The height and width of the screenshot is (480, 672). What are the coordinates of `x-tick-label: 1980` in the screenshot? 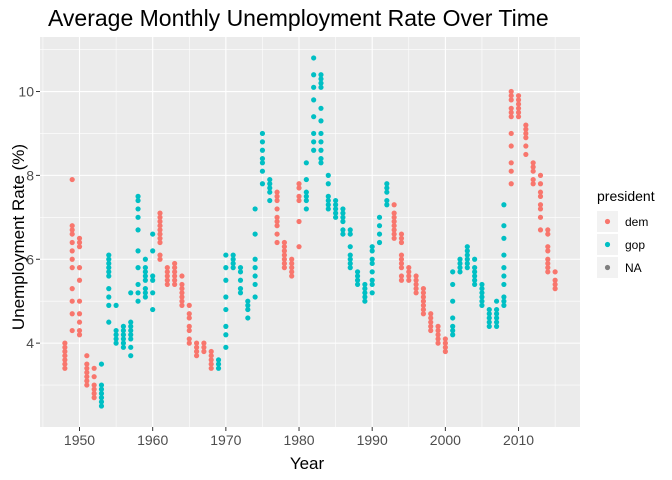 It's located at (298, 440).